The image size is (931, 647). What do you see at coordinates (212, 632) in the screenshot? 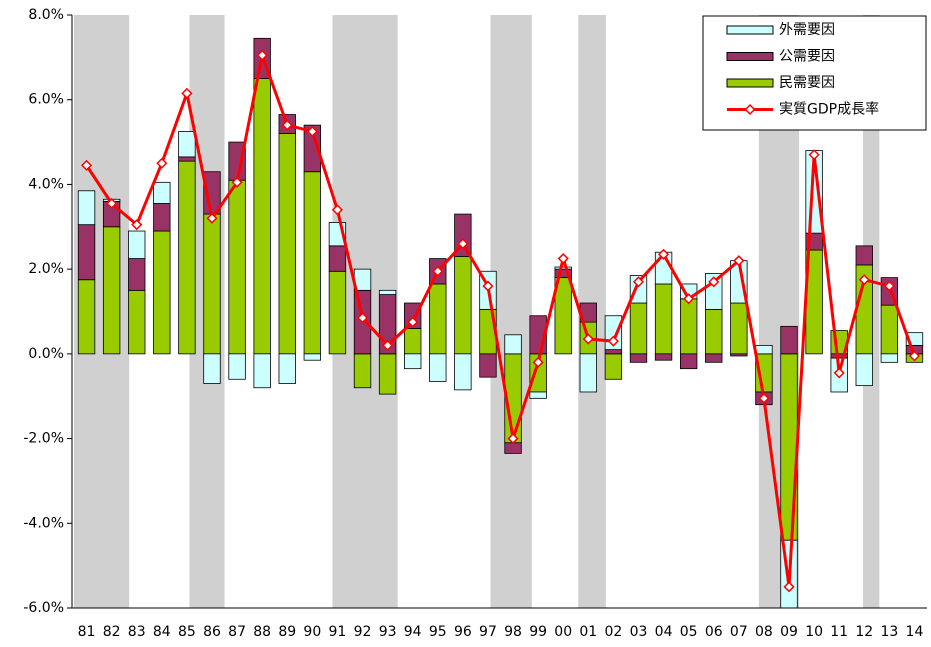
I see `x-tick-label: 86` at bounding box center [212, 632].